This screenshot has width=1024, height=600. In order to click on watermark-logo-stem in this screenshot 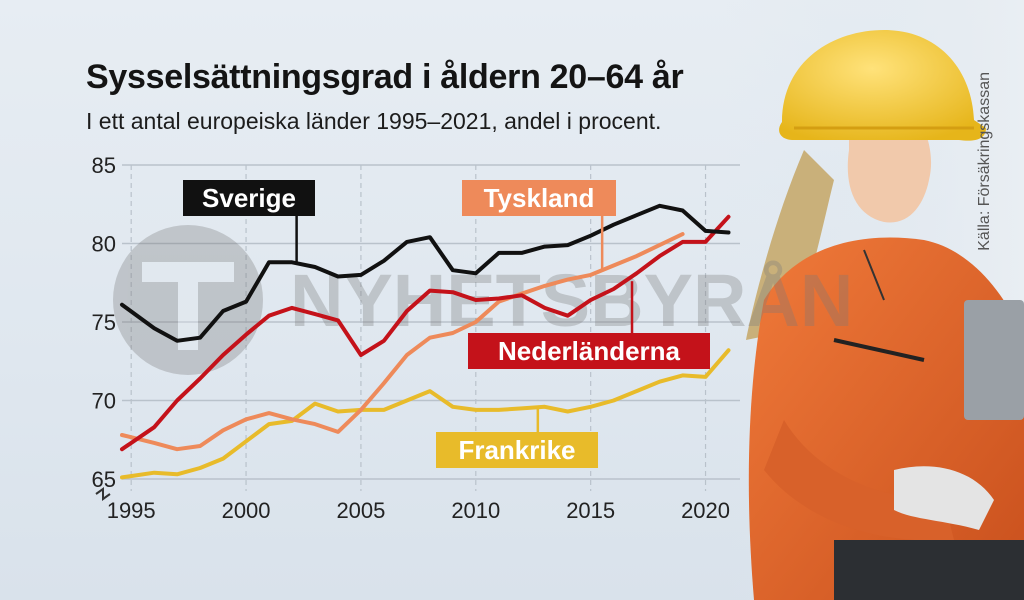, I will do `click(188, 306)`.